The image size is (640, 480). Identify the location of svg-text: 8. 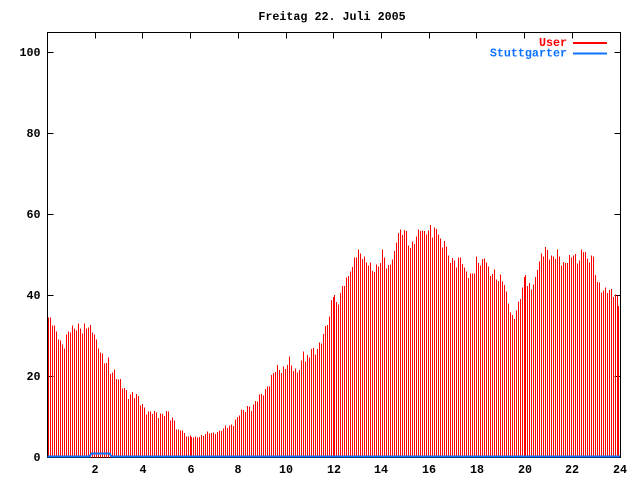
(237, 470).